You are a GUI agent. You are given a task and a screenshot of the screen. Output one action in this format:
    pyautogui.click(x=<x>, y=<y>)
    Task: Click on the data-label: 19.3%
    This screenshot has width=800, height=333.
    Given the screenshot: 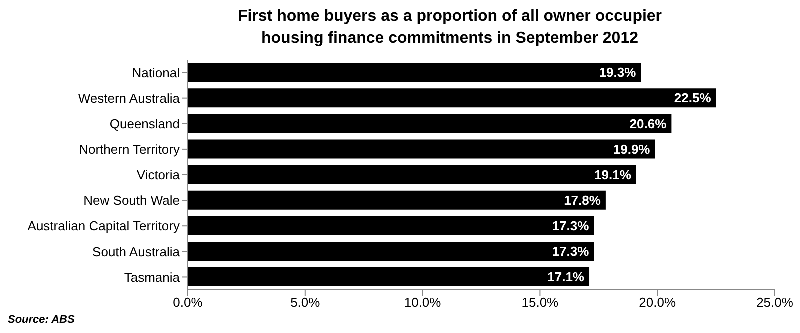 What is the action you would take?
    pyautogui.click(x=618, y=72)
    